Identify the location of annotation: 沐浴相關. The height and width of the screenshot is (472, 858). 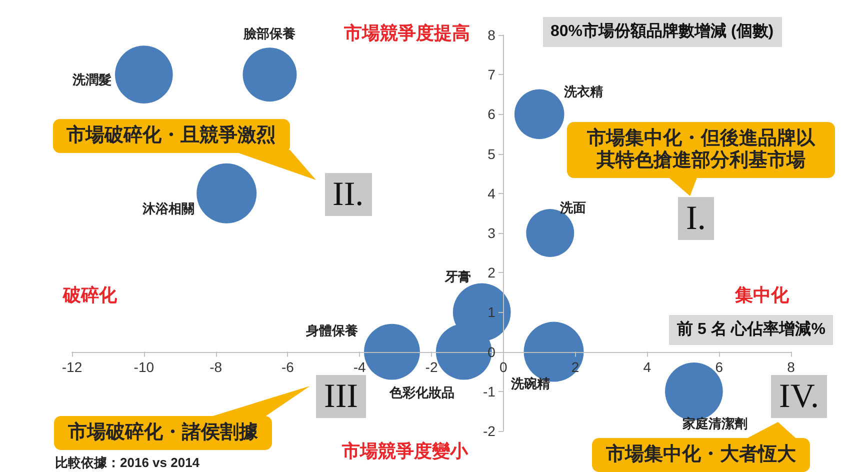
(168, 208).